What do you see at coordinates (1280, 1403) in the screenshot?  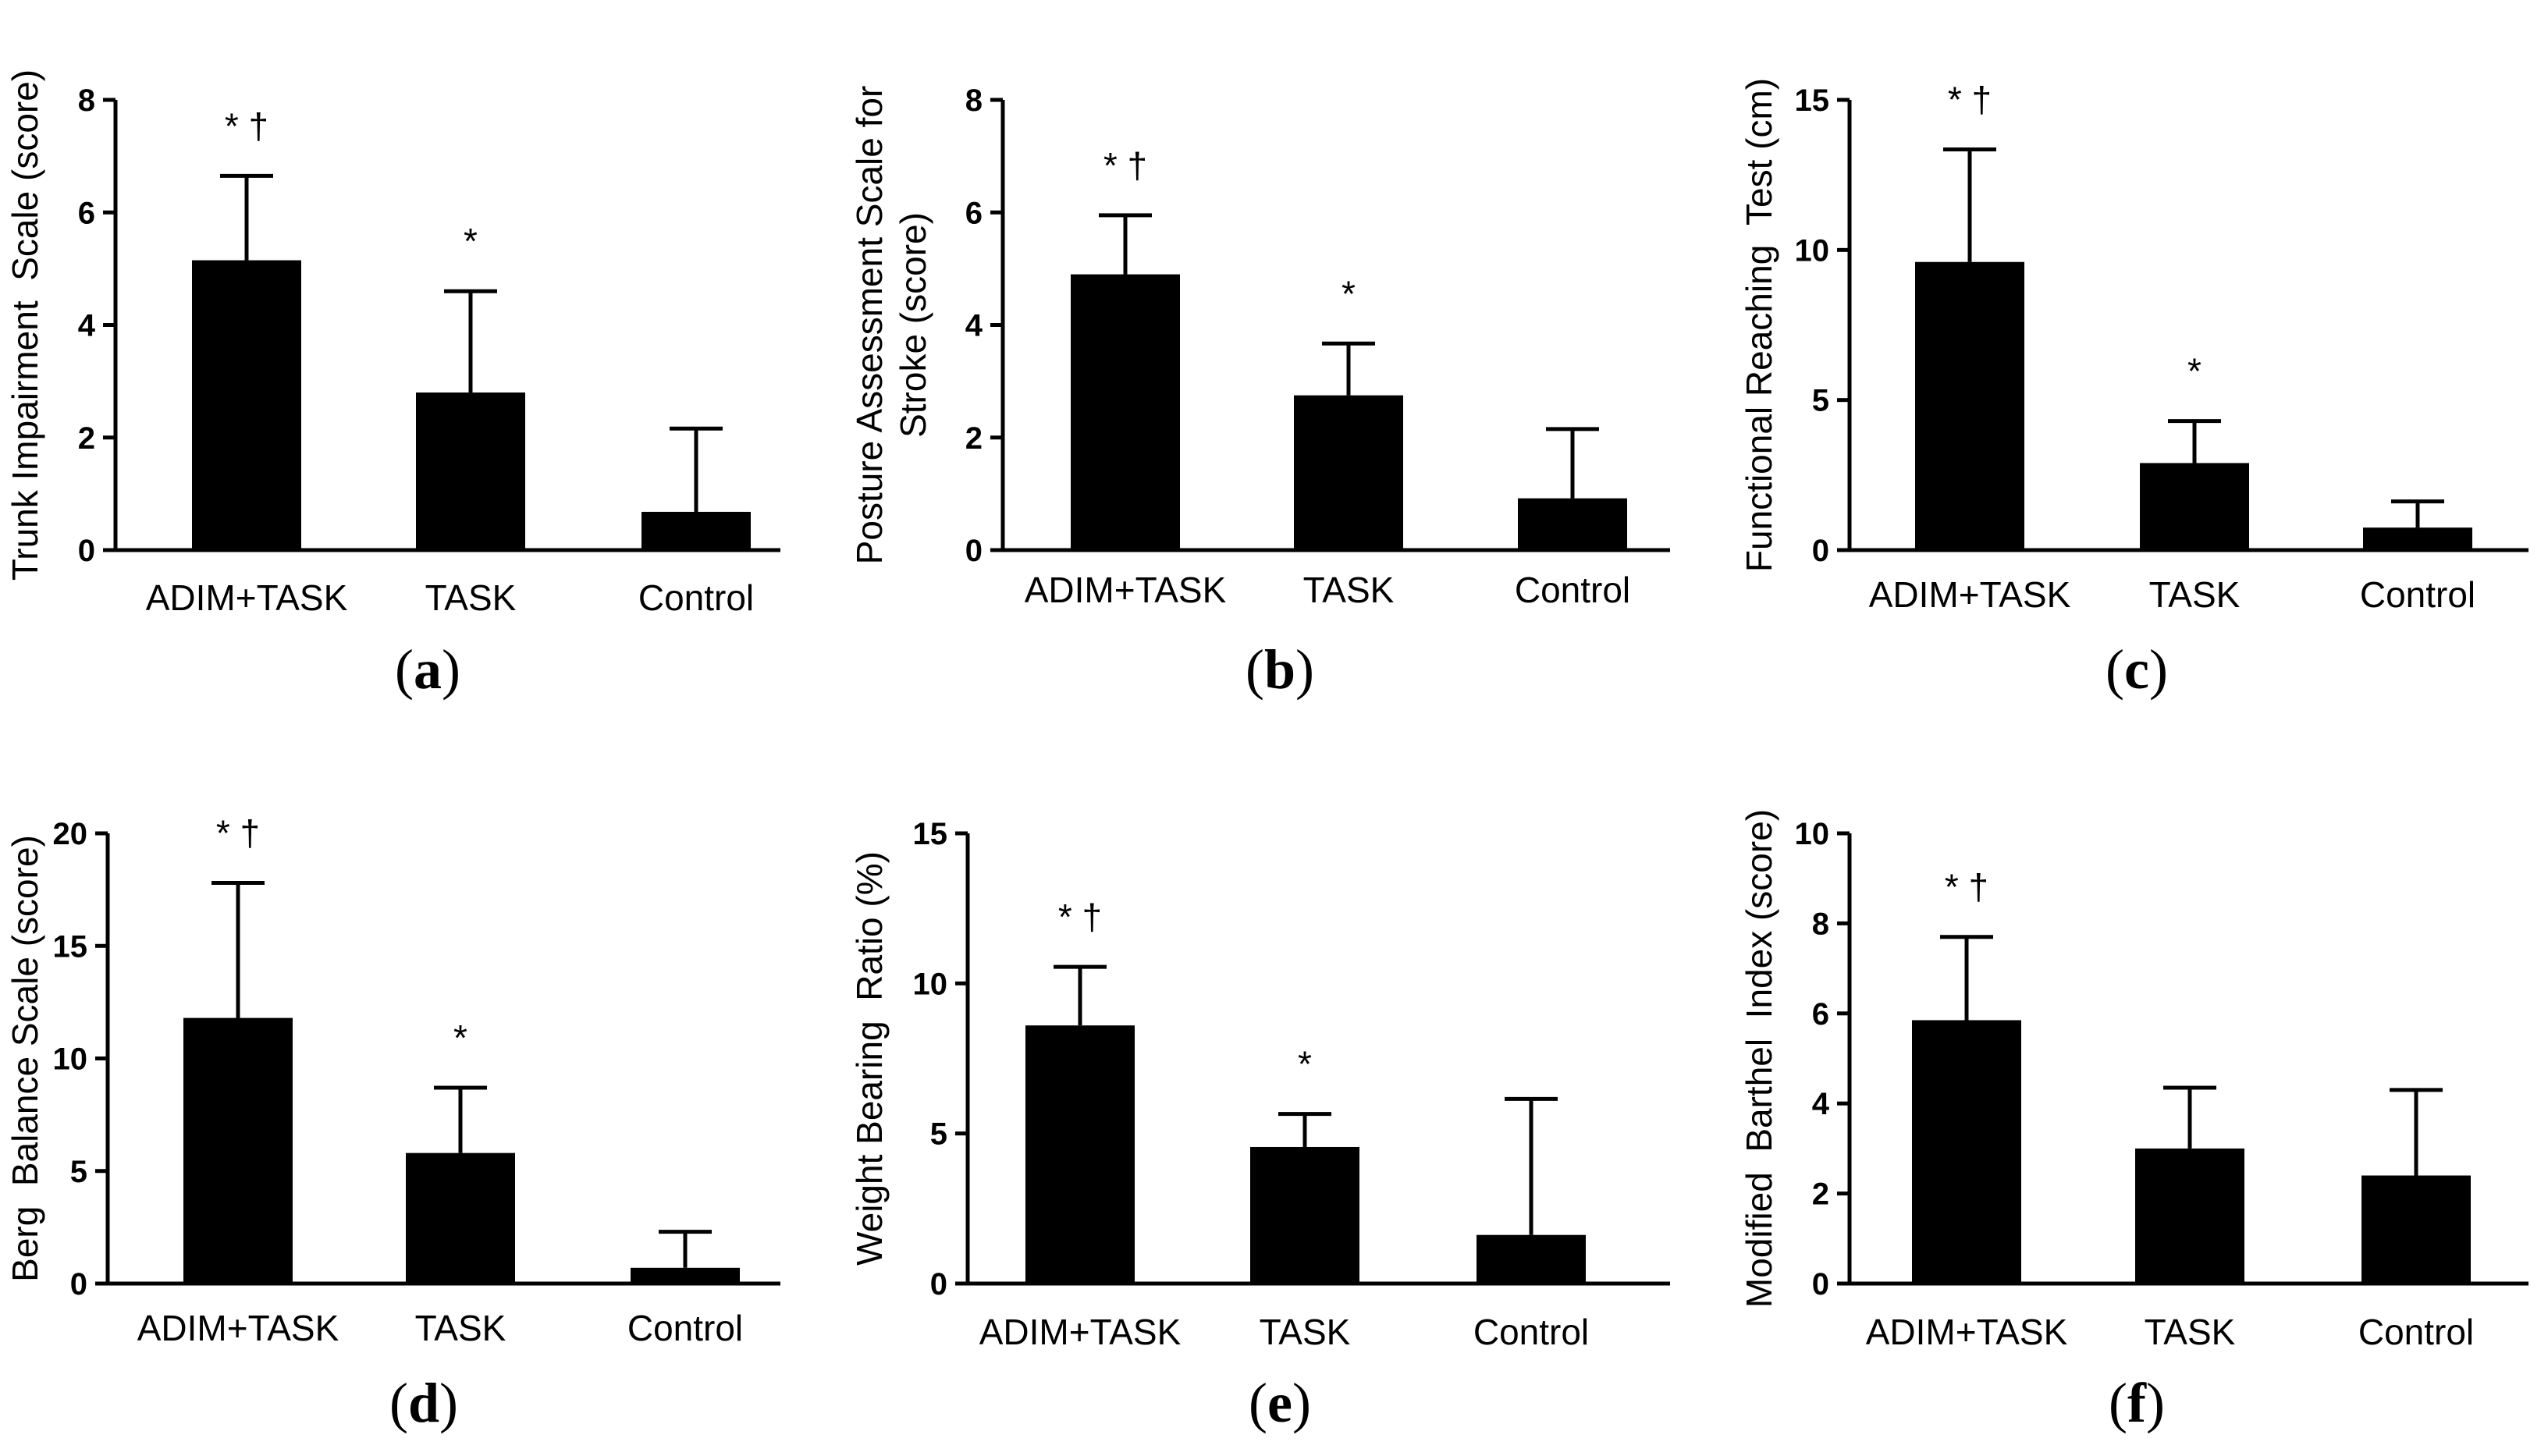 I see `panel-label: (e)` at bounding box center [1280, 1403].